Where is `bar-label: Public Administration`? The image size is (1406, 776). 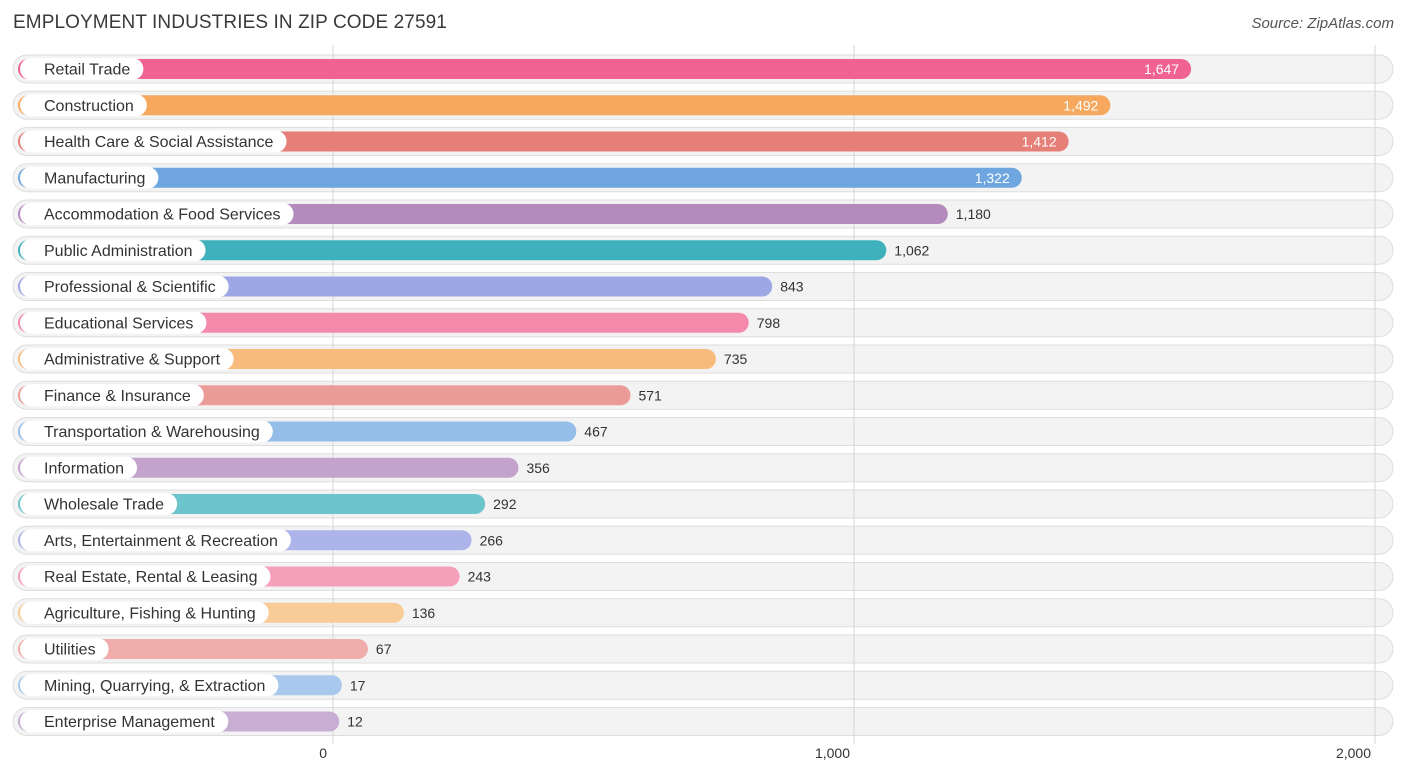
bar-label: Public Administration is located at coordinates (118, 251).